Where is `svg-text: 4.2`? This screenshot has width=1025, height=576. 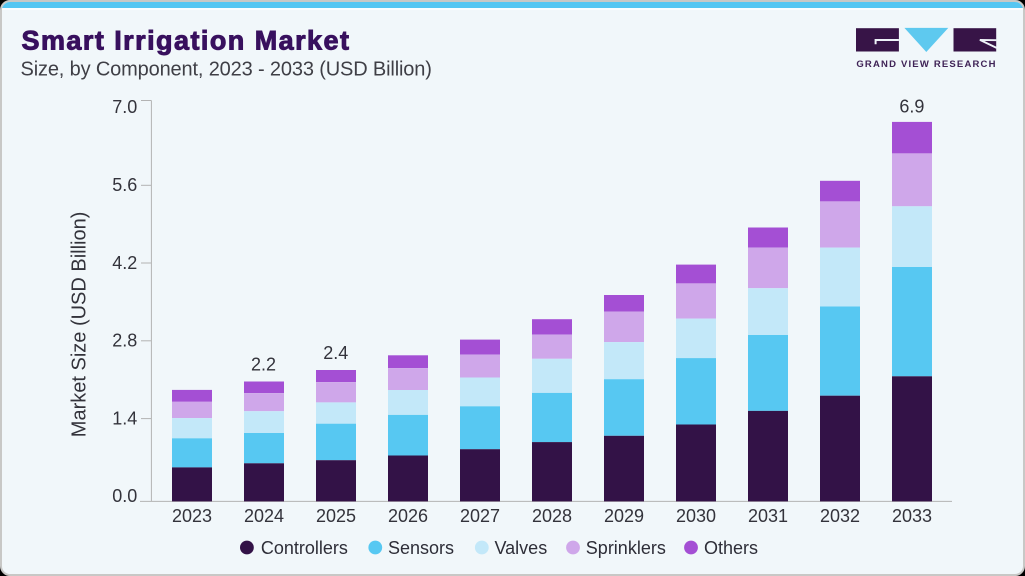
svg-text: 4.2 is located at coordinates (124, 263).